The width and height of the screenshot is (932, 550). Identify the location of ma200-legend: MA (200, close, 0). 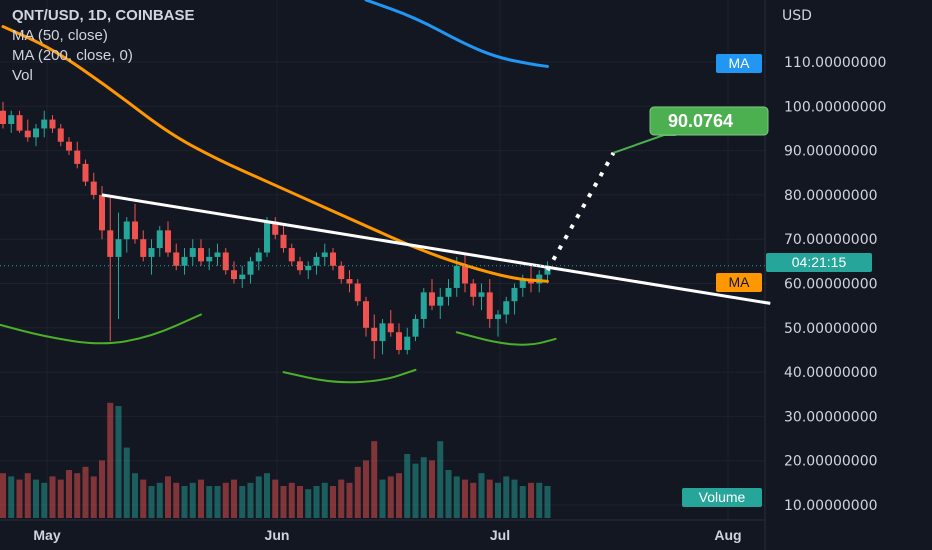
(72, 55).